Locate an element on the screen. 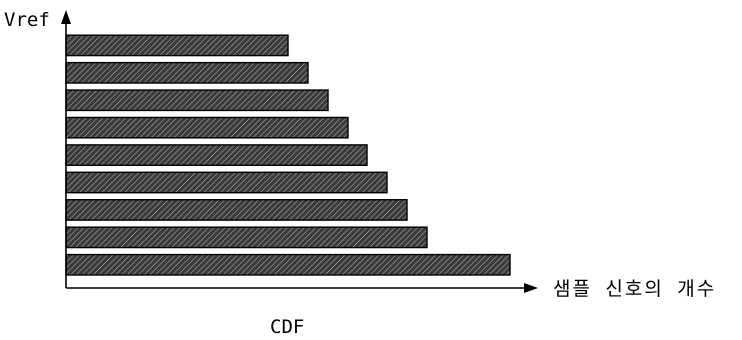 The image size is (742, 340). x-axis-arrowhead is located at coordinates (531, 288).